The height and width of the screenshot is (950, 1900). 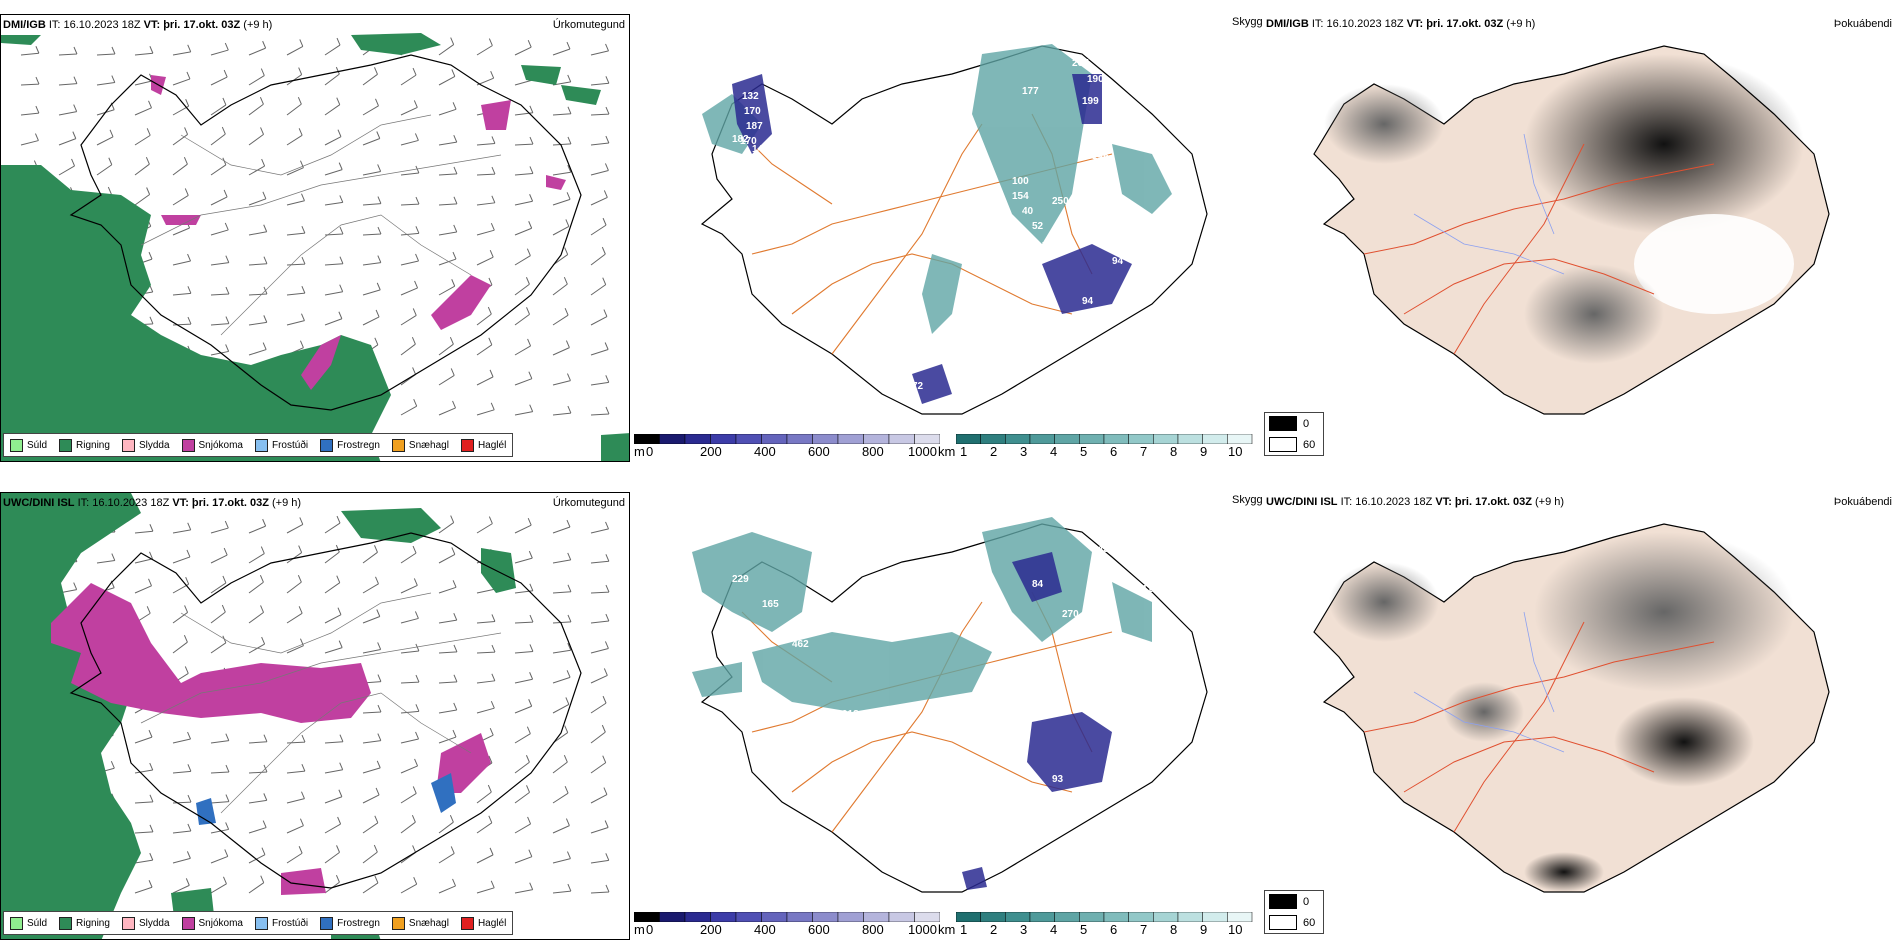 What do you see at coordinates (588, 503) in the screenshot?
I see `panel-title-precip: Úrkomutegund` at bounding box center [588, 503].